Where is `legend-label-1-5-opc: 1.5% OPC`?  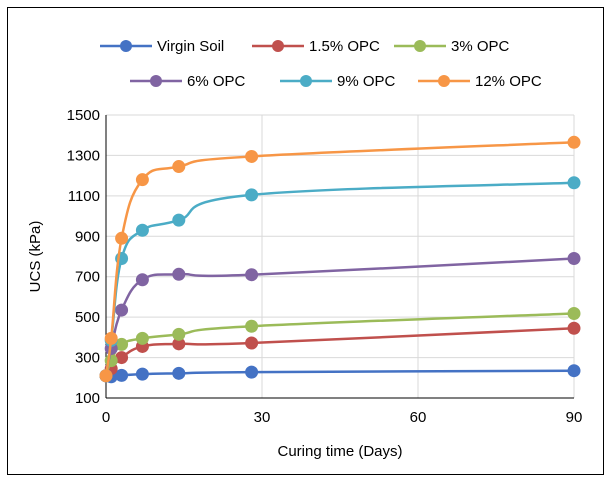
legend-label-1-5-opc: 1.5% OPC is located at coordinates (344, 46).